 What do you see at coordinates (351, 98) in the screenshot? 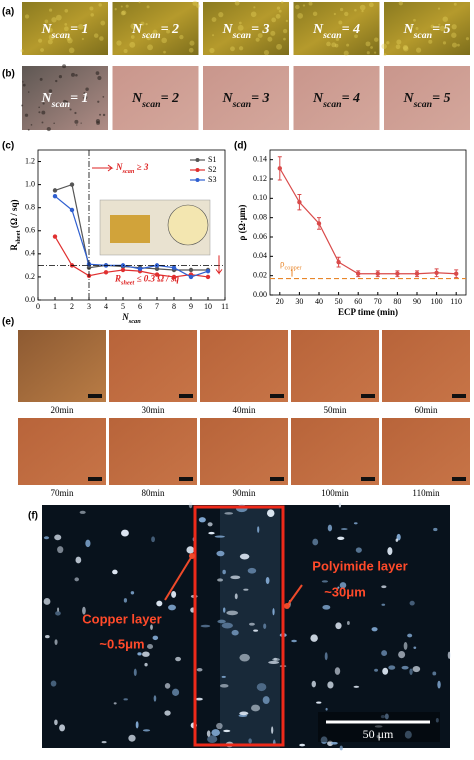
I see `text-part: = 4` at bounding box center [351, 98].